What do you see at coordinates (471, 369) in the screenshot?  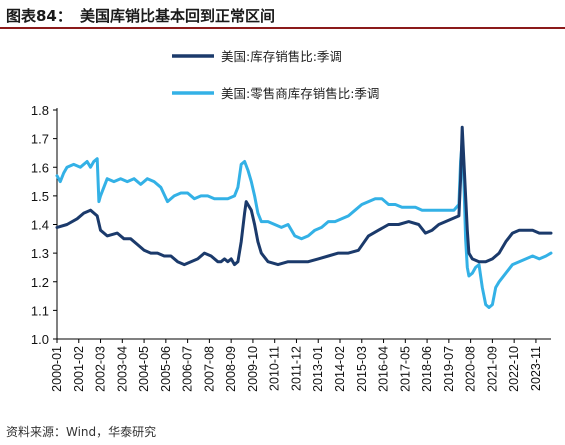 I see `x-tick-label: 2020-08` at bounding box center [471, 369].